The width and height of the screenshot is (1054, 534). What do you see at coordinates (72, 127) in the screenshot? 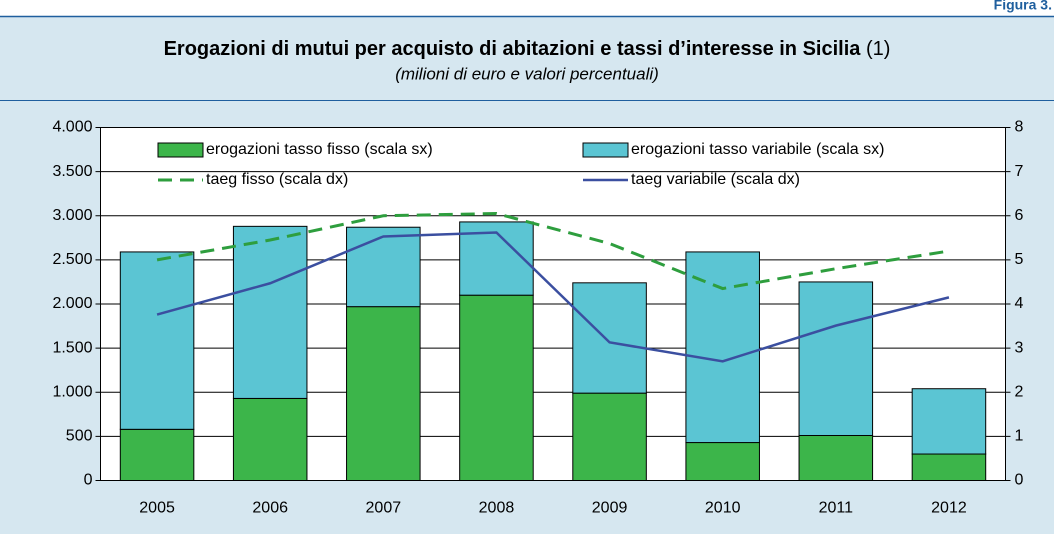
I see `y-tick-label: 4.000` at bounding box center [72, 127].